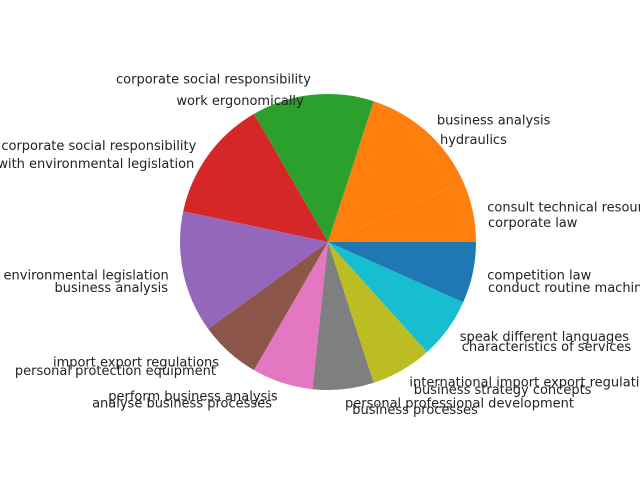 This screenshot has height=480, width=640. Describe the element at coordinates (547, 347) in the screenshot. I see `slice-inner-label: characteristics of services` at that location.